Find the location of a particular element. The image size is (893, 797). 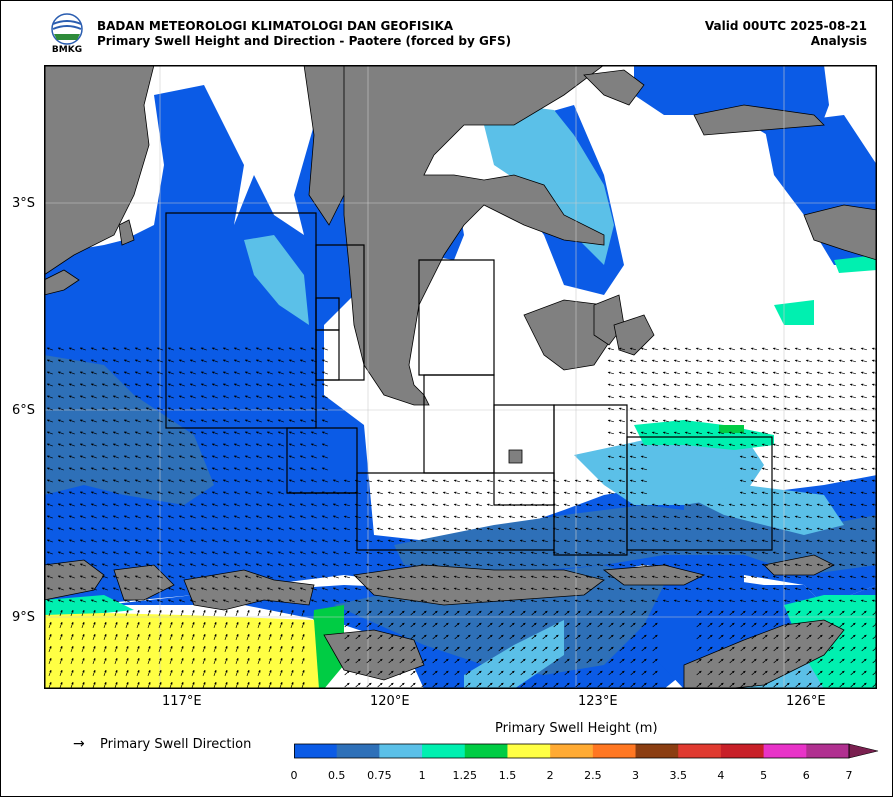

colorbar-title: Primary Swell Height (m) is located at coordinates (576, 728).